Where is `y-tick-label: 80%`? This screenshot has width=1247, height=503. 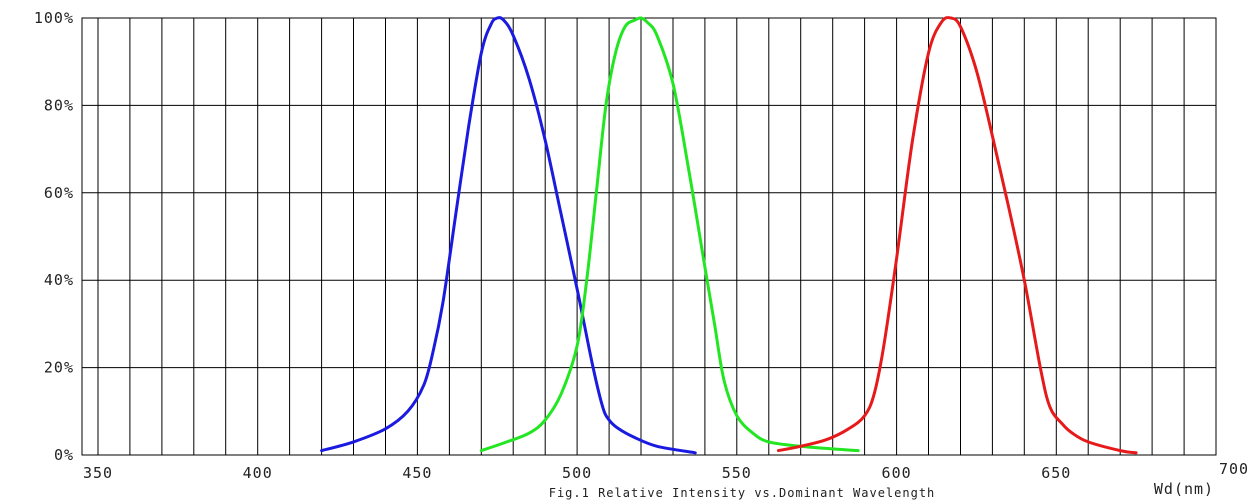
y-tick-label: 80% is located at coordinates (59, 105).